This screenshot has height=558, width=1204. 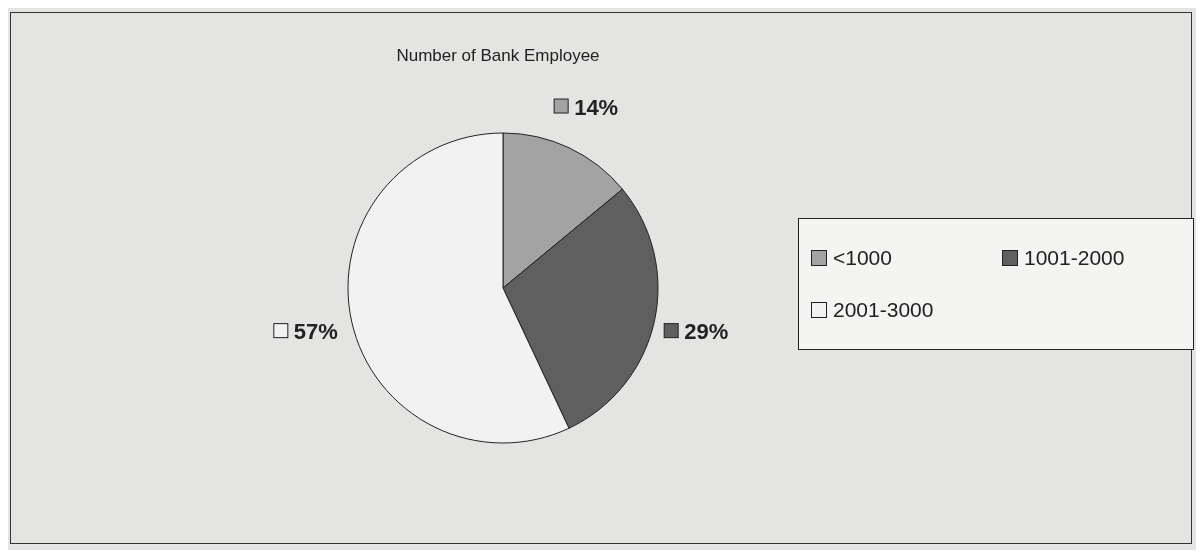 What do you see at coordinates (862, 258) in the screenshot?
I see `legend-label: <1000` at bounding box center [862, 258].